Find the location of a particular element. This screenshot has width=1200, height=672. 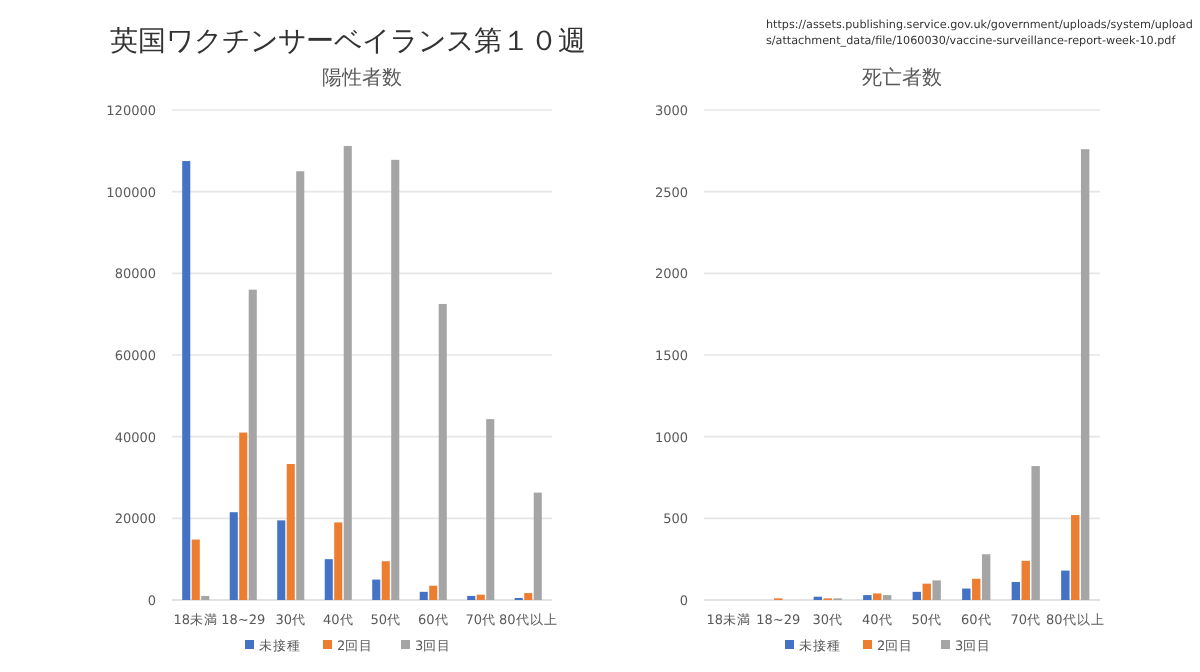

text: 英国ワクチンサーベイランス第１０週 is located at coordinates (348, 42).